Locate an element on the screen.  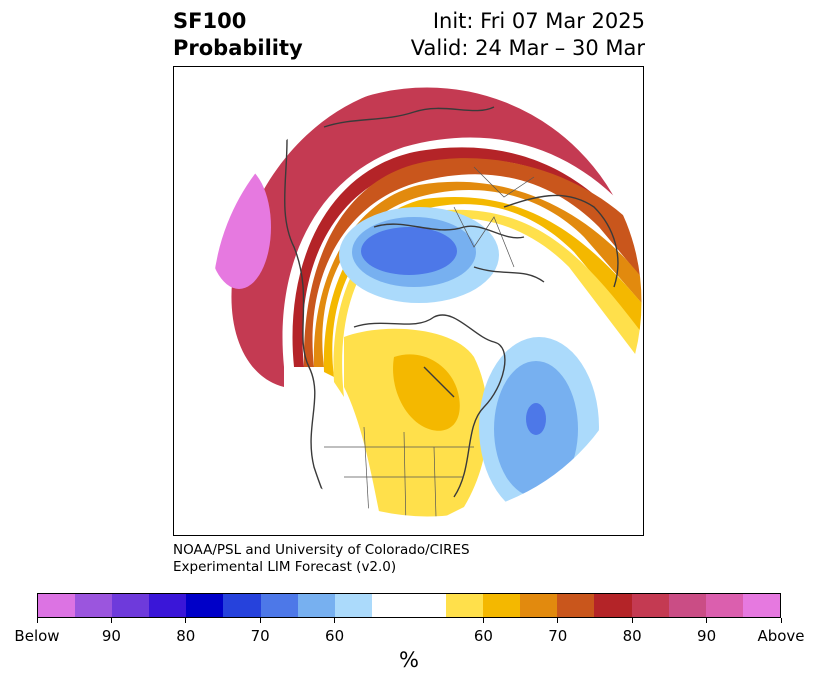
colorbar-unit: % is located at coordinates (409, 660).